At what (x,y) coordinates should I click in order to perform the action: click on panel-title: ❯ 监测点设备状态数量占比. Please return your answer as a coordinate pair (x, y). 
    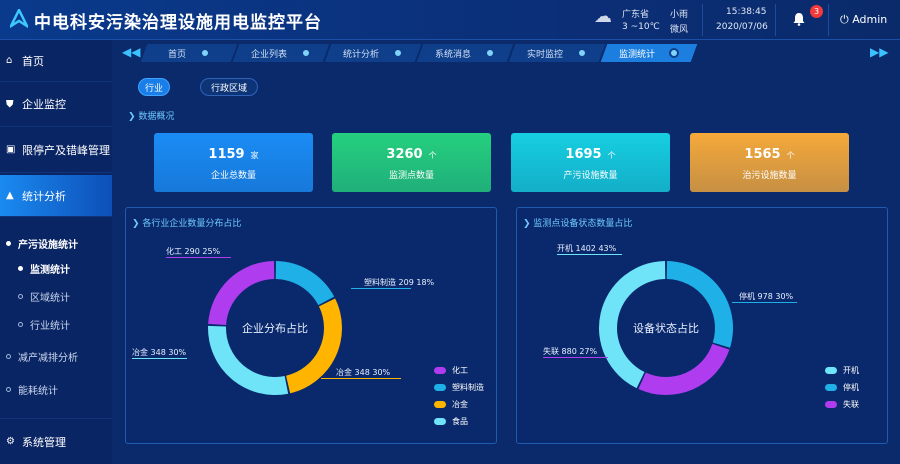
    Looking at the image, I should click on (577, 222).